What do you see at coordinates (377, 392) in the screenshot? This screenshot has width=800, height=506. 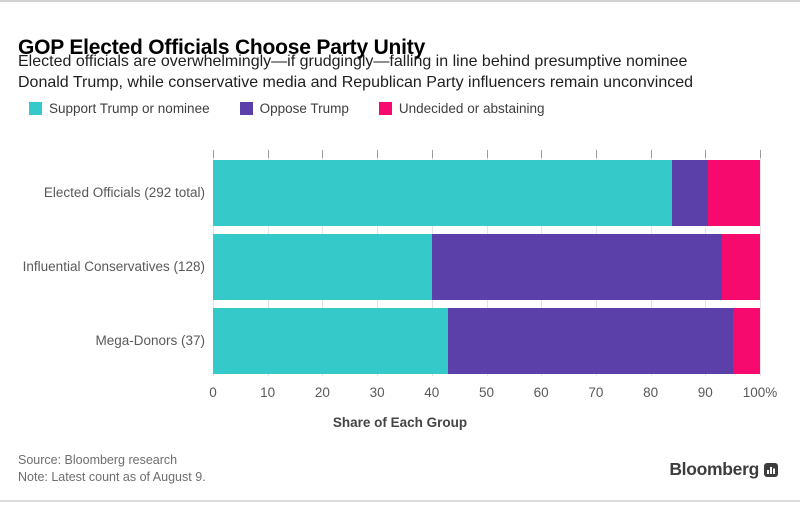 I see `x-tick-label: 30` at bounding box center [377, 392].